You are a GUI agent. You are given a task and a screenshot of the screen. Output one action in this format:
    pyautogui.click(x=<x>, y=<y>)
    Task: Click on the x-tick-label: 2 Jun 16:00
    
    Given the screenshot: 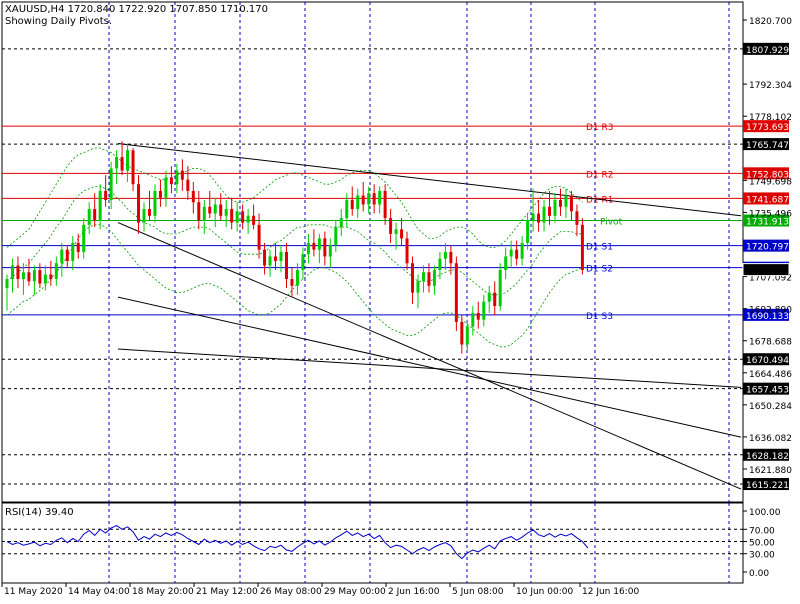 What is the action you would take?
    pyautogui.click(x=414, y=592)
    